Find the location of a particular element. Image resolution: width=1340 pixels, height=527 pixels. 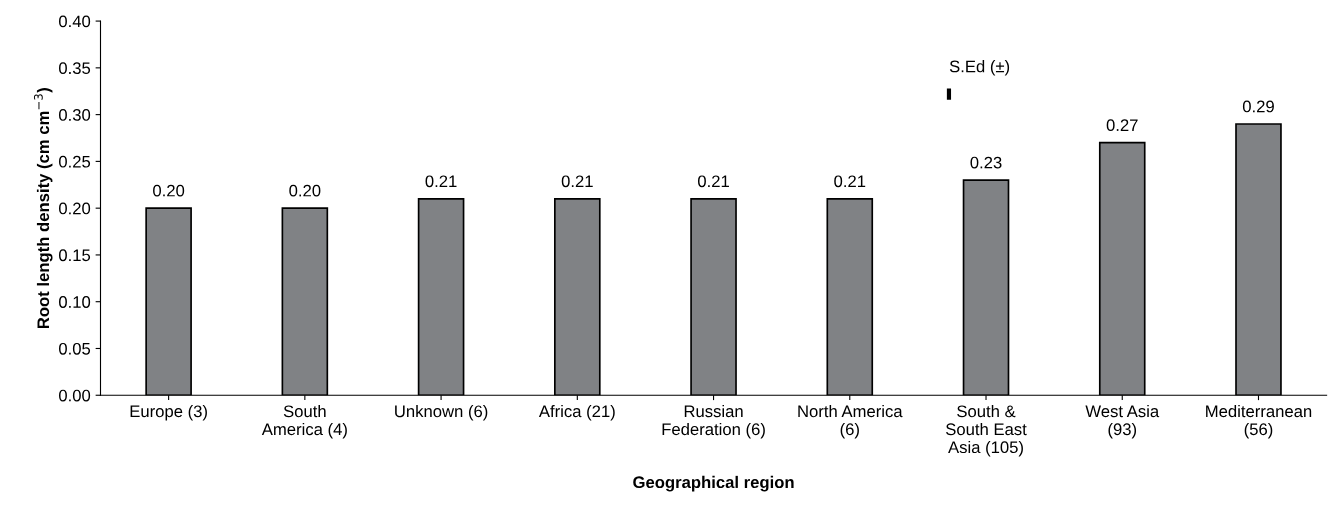

x-axis-title: Geographical region is located at coordinates (713, 483).